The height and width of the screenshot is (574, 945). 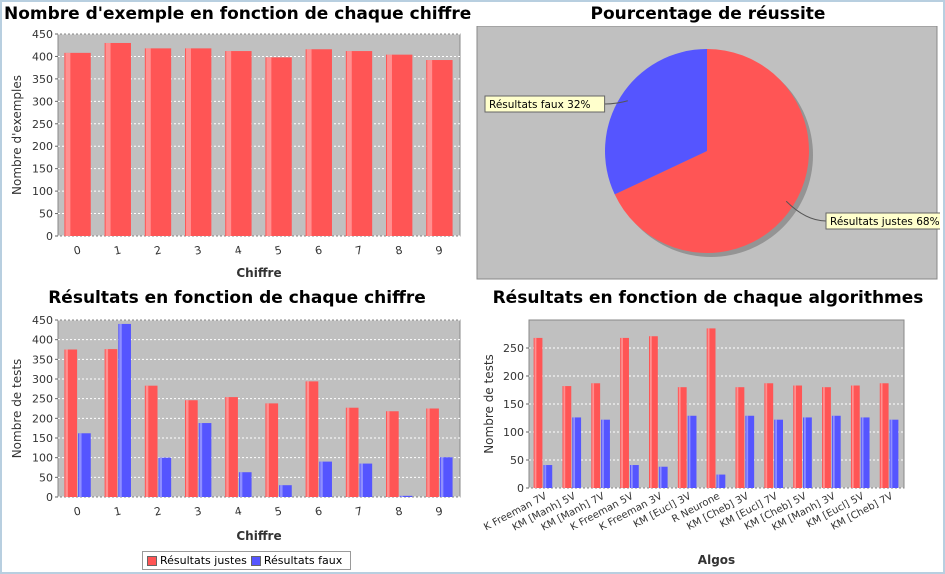 What do you see at coordinates (255, 560) in the screenshot?
I see `legend-swatch-faux` at bounding box center [255, 560].